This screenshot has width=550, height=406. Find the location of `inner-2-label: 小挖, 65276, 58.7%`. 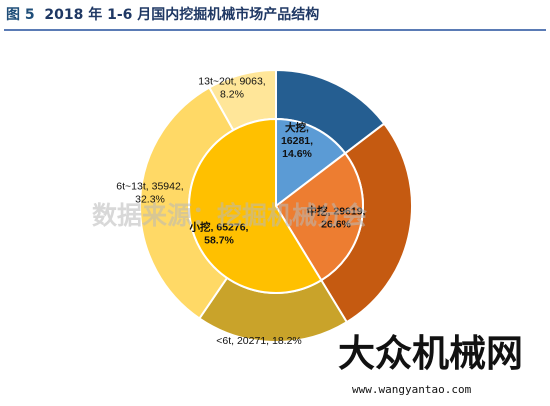

inner-2-label: 小挖, 65276, 58.7% is located at coordinates (219, 234).